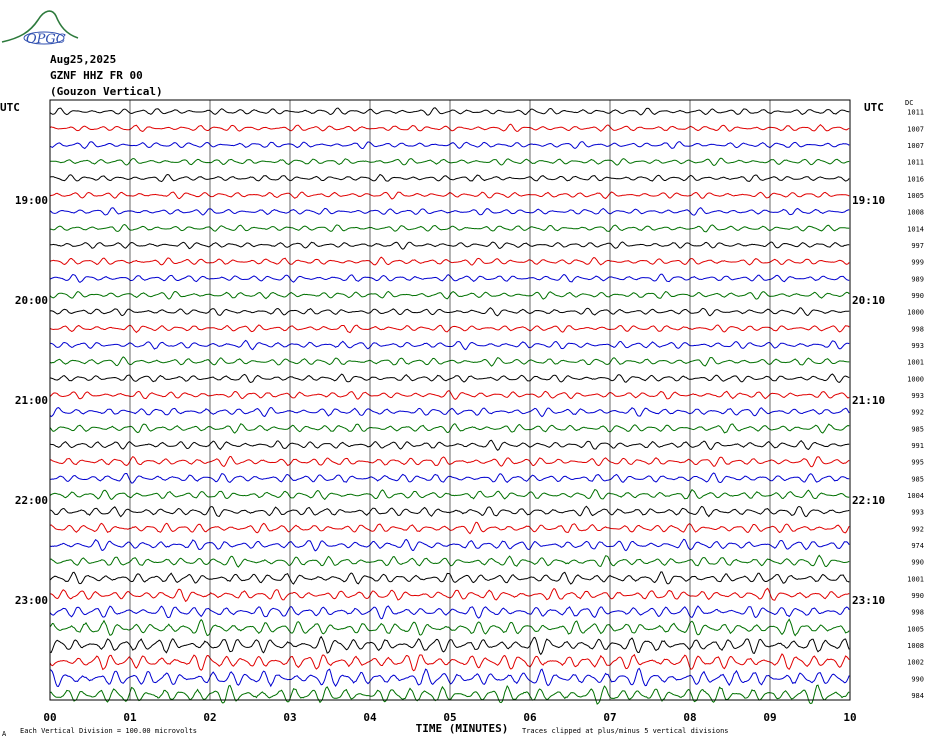 This screenshot has height=744, width=930. Describe the element at coordinates (462, 728) in the screenshot. I see `x-axis-title: TIME (MINUTES)` at that location.